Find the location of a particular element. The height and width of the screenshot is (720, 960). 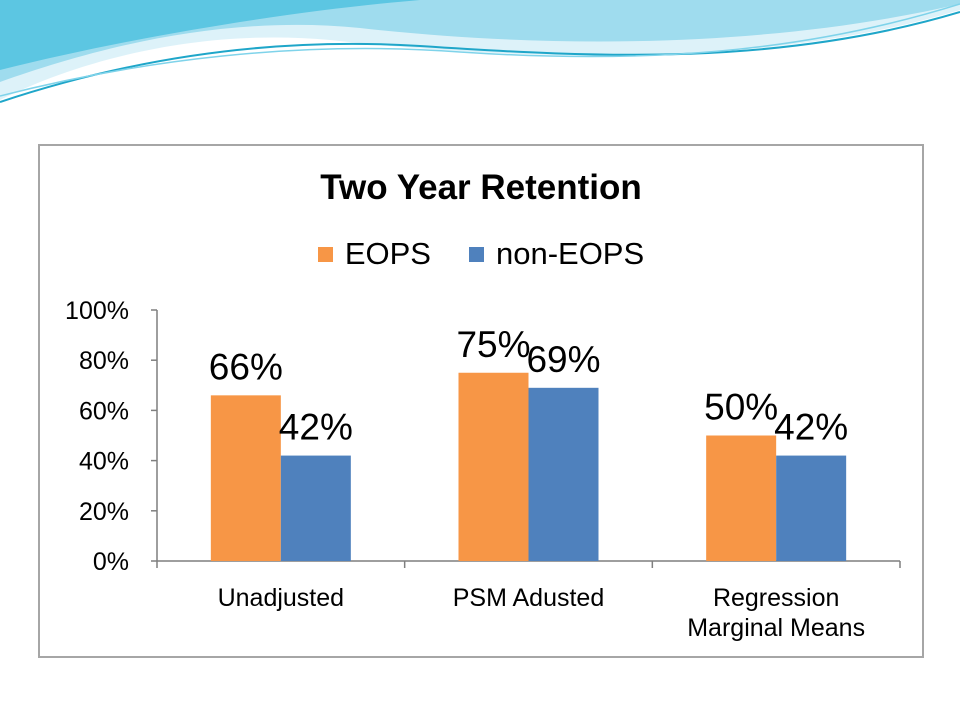

data-label: 66% is located at coordinates (246, 366).